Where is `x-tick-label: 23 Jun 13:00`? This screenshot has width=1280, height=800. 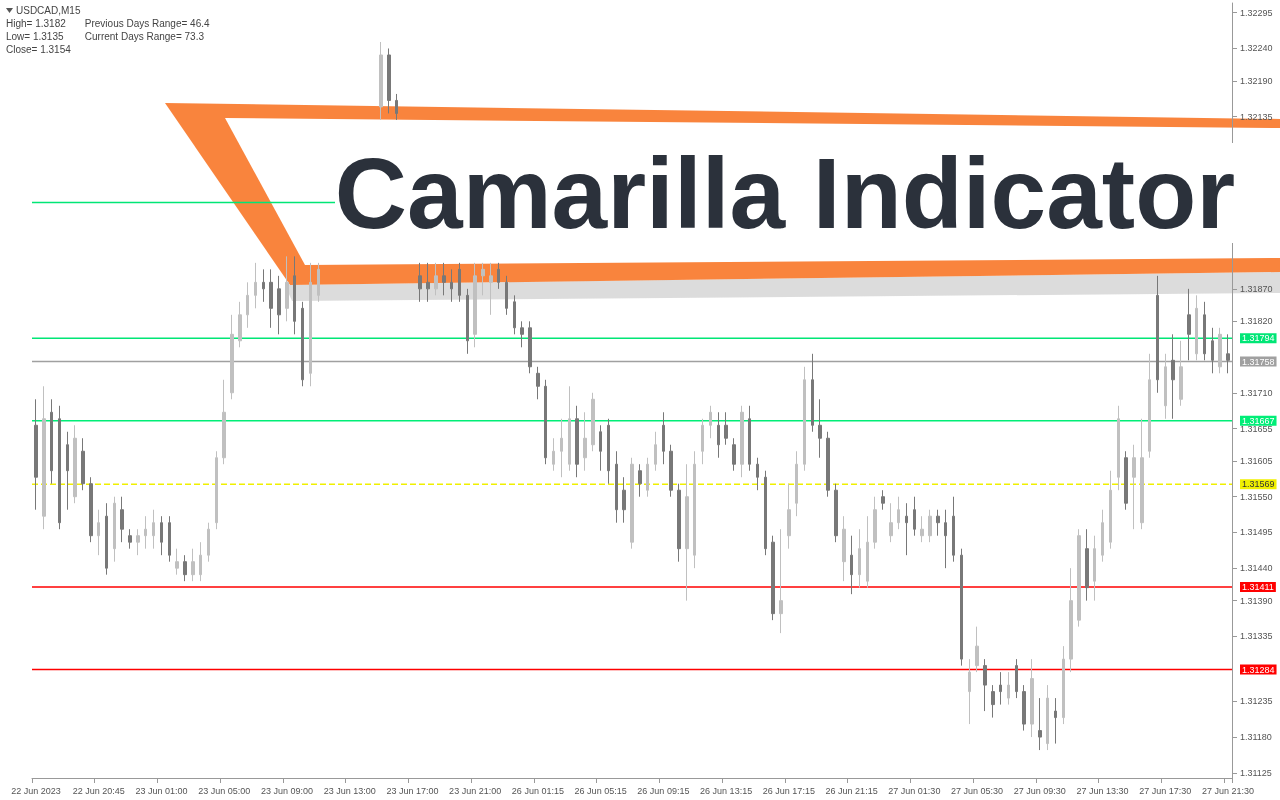
x-tick-label: 23 Jun 13:00 is located at coordinates (349, 790).